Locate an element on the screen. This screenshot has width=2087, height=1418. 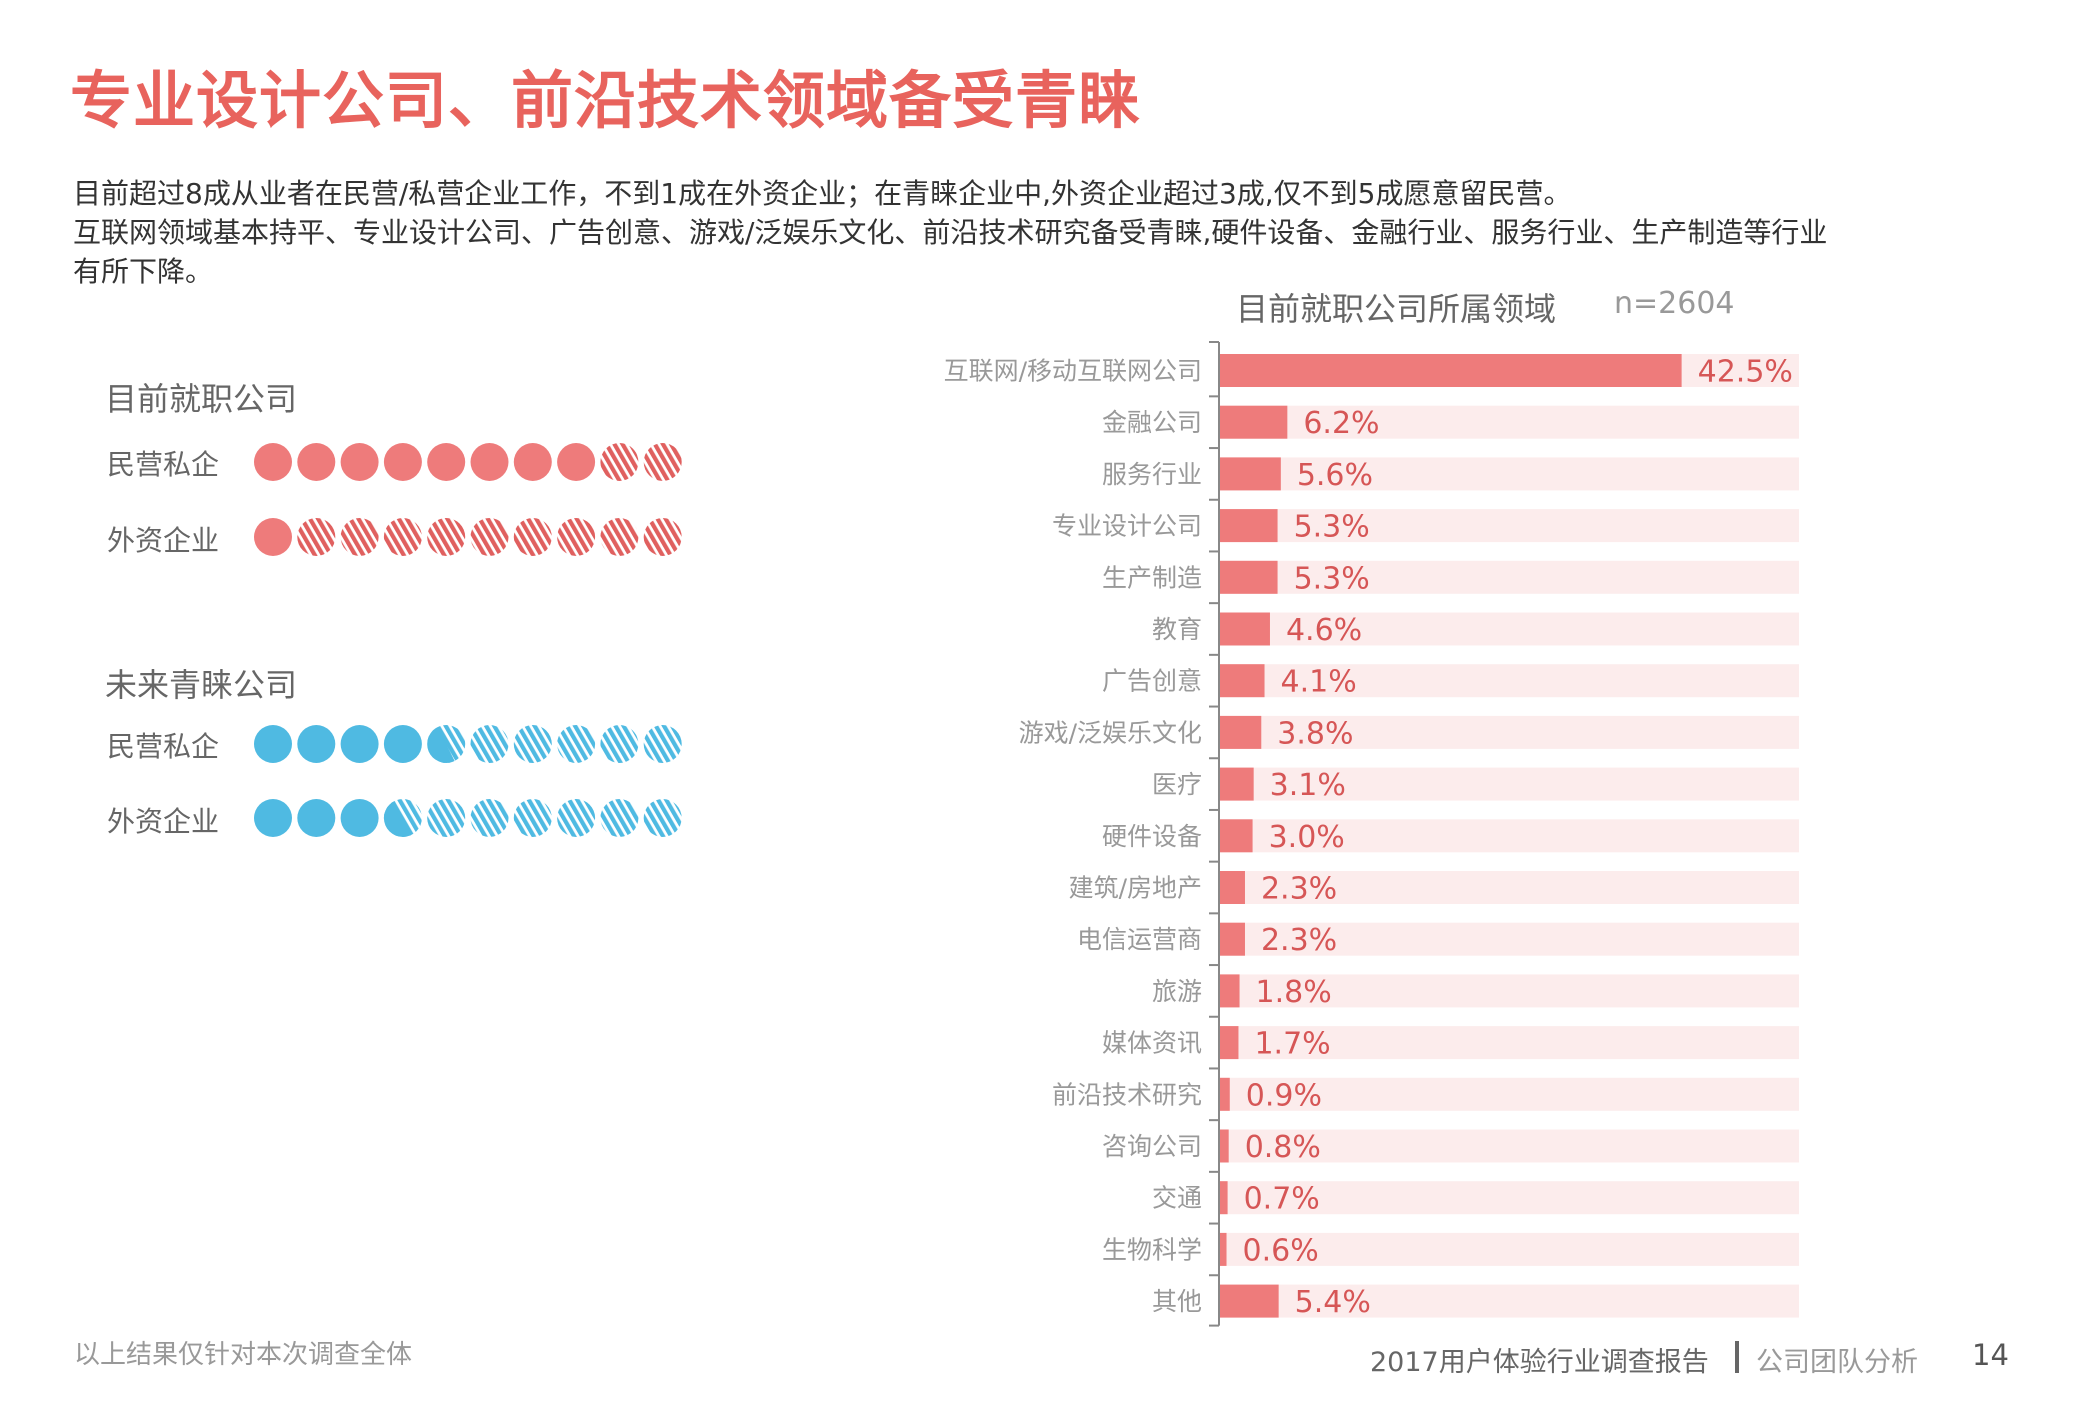
bar-row: 生产制造 5.3% is located at coordinates (1450, 578).